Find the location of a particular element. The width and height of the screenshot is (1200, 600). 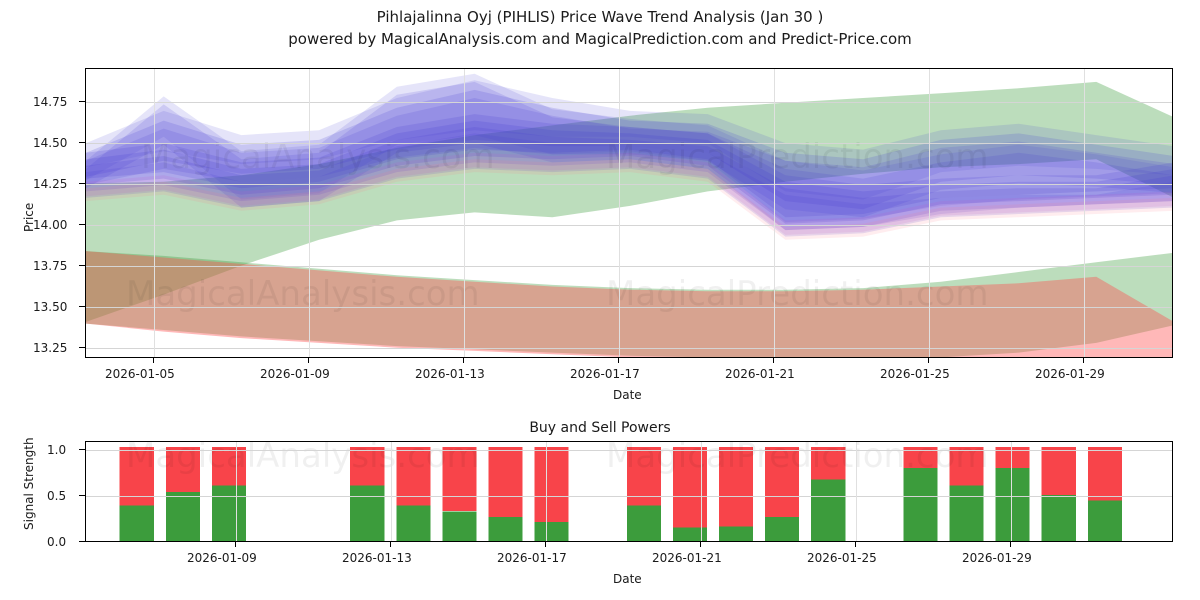

powers-ytick-0-5: 0.5 is located at coordinates (57, 496).